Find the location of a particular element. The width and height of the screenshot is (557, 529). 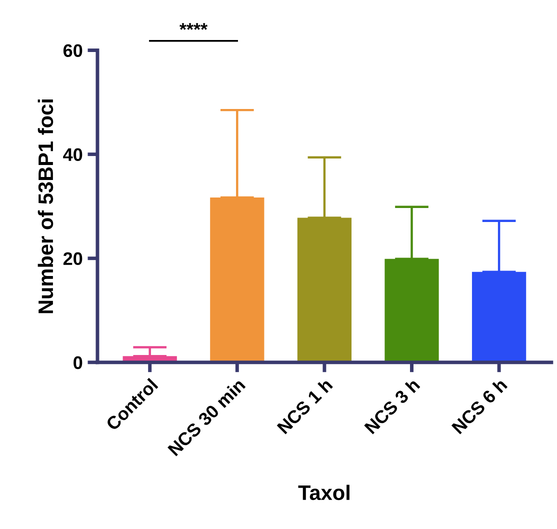

y-axis-title: Number of 53BP1 foci is located at coordinates (46, 207).